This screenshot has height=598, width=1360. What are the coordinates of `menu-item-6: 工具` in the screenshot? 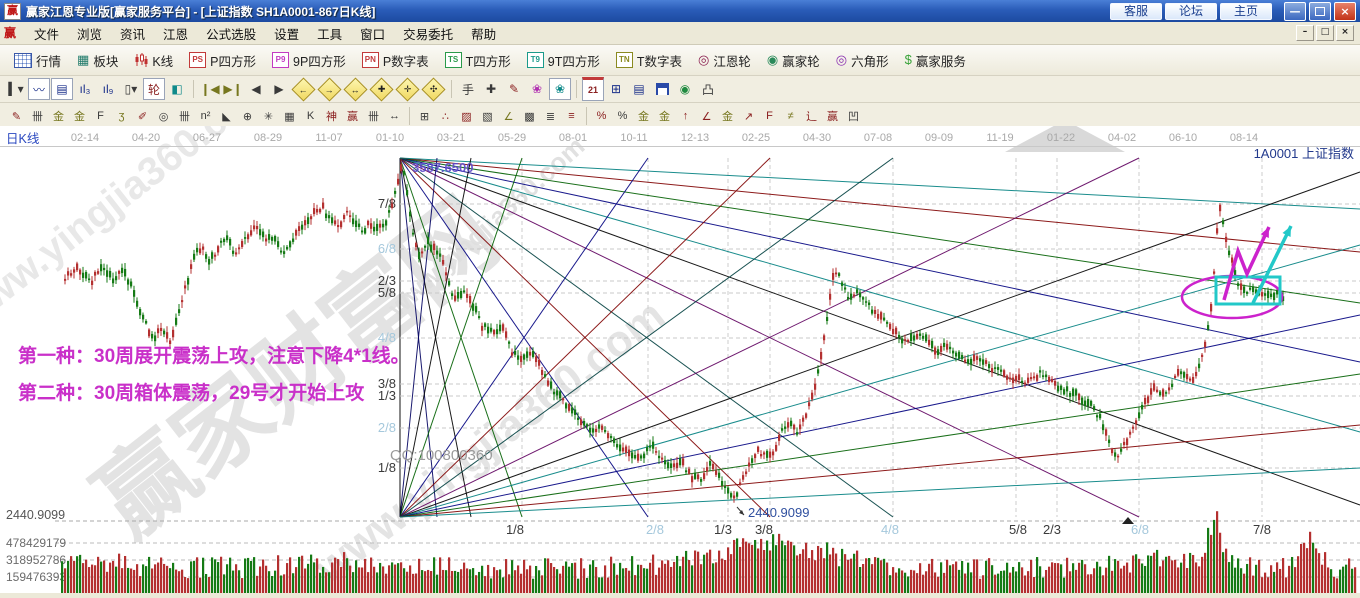 It's located at (330, 34).